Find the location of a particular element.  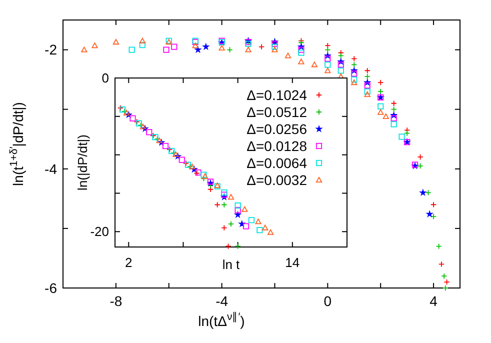

x-axis-title: ln(tΔ$^{ν∥′}$) is located at coordinates (221, 320).